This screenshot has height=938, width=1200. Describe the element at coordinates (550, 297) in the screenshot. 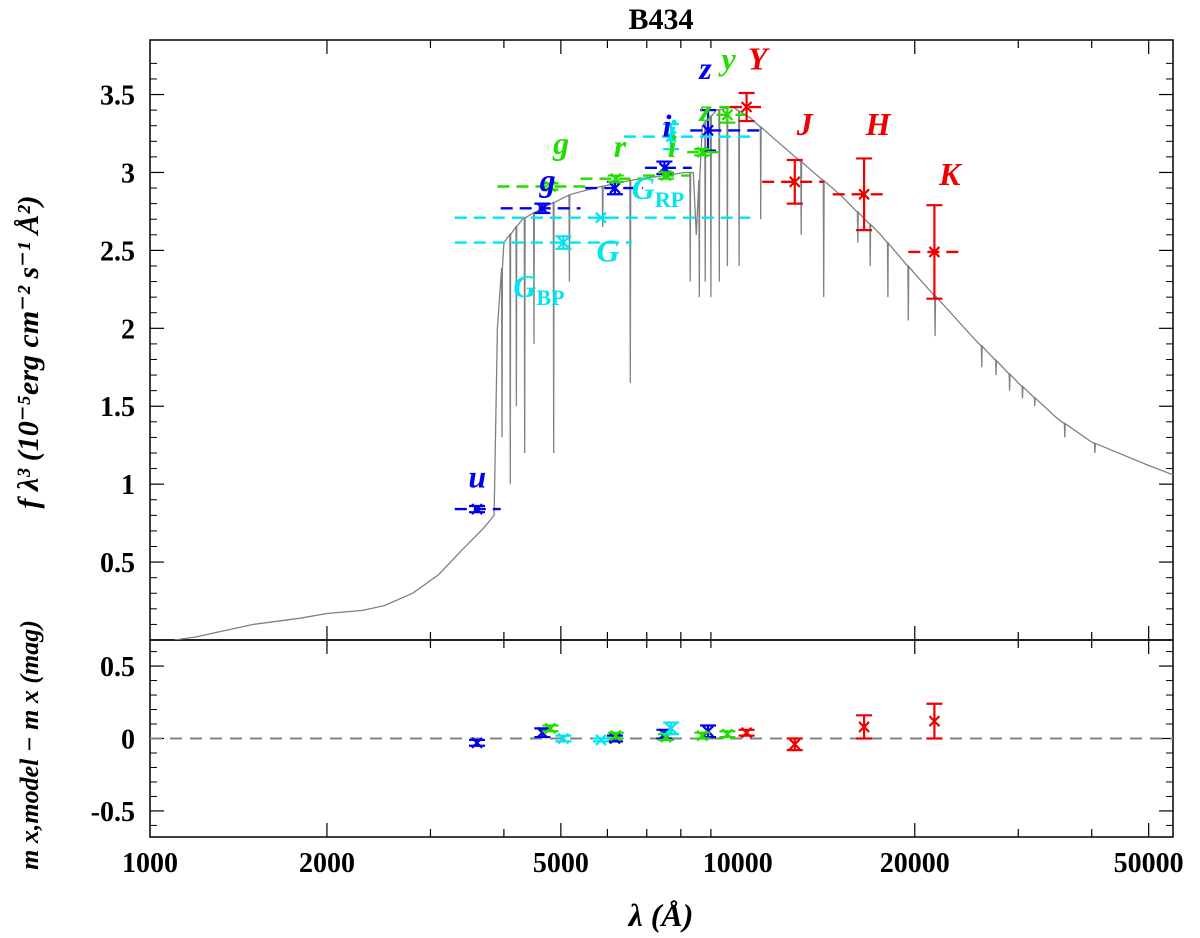

I see `filter-label-subscript: BP` at that location.